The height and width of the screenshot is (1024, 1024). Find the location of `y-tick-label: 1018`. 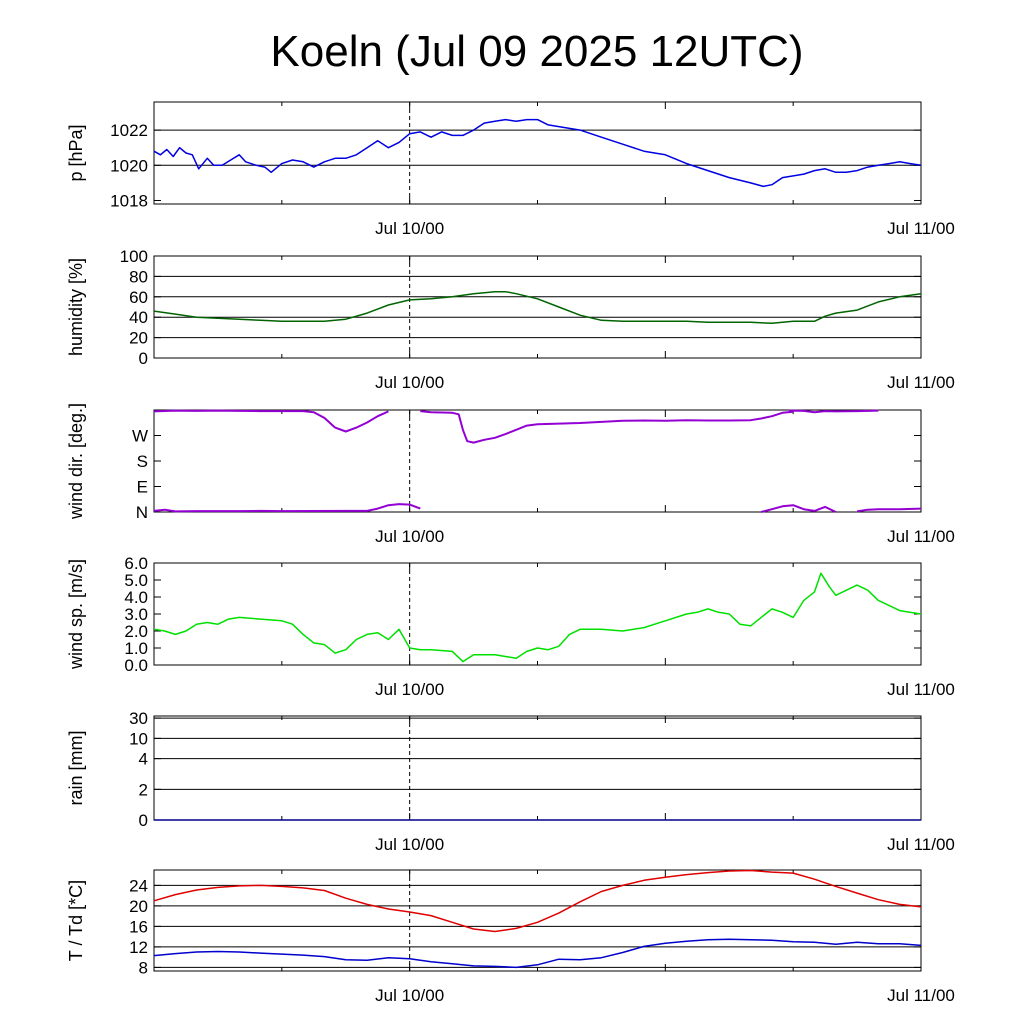

y-tick-label: 1018 is located at coordinates (129, 200).